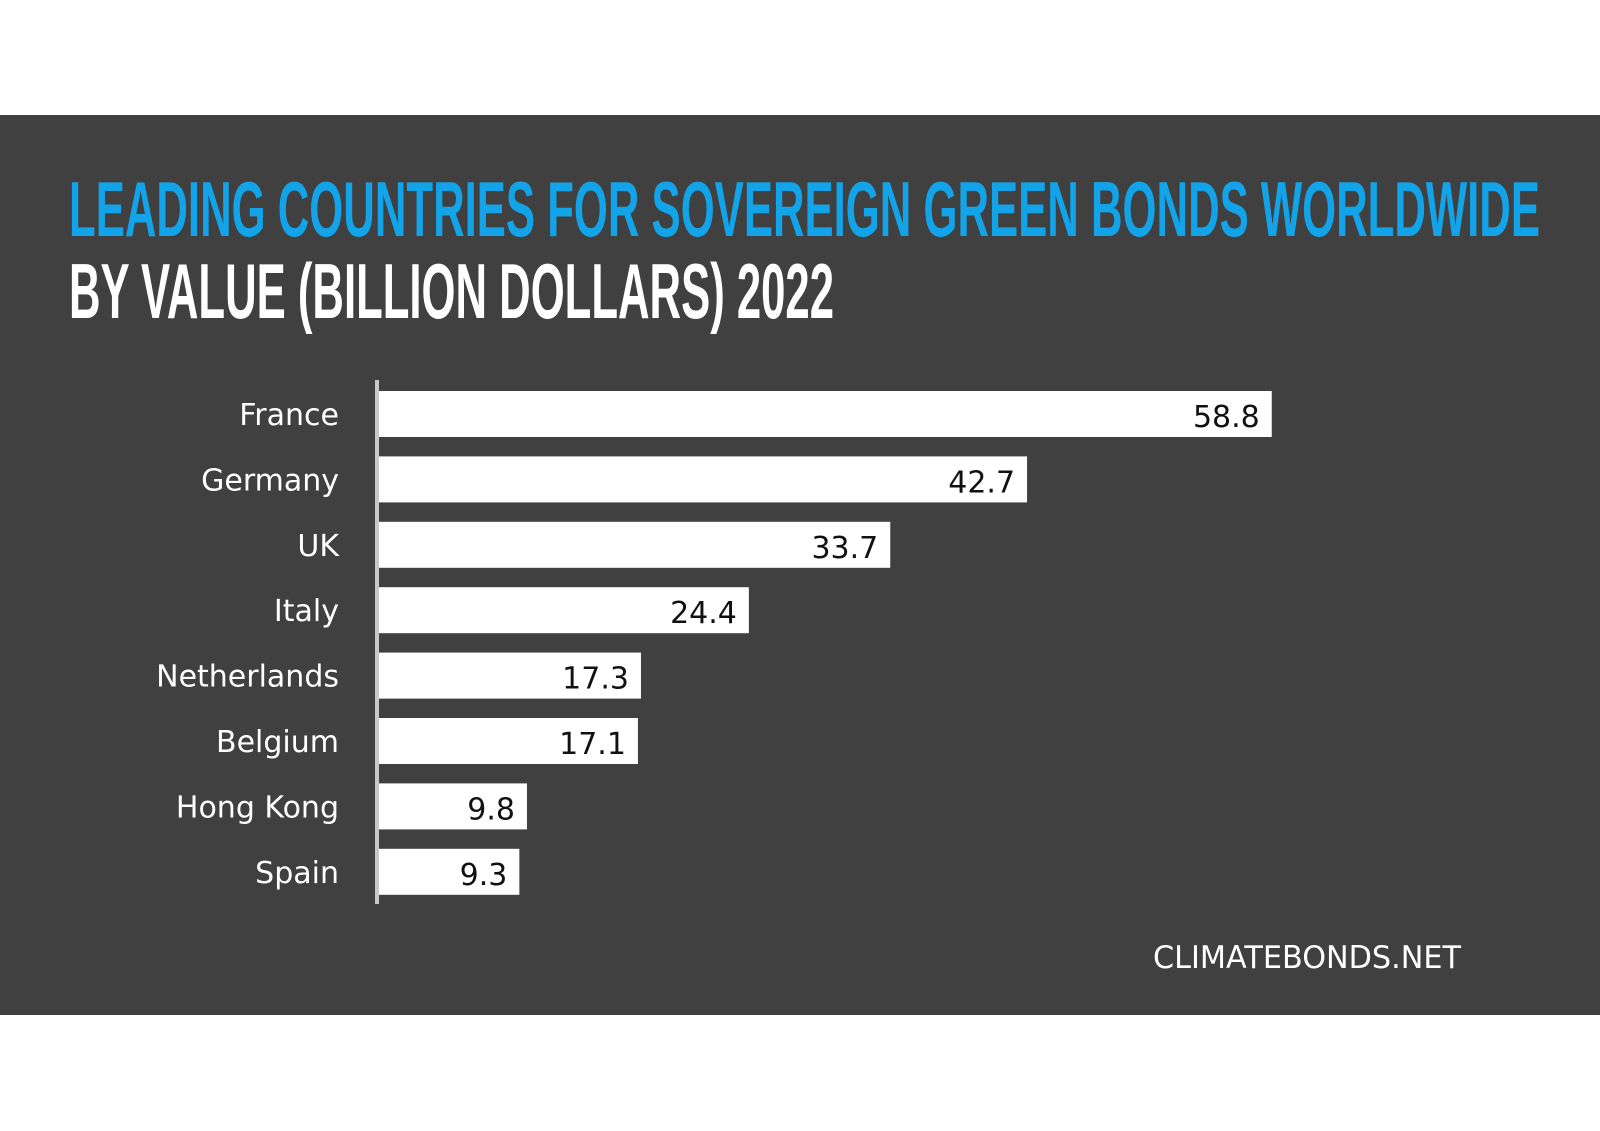  I want to click on value-label: 58.8, so click(1226, 417).